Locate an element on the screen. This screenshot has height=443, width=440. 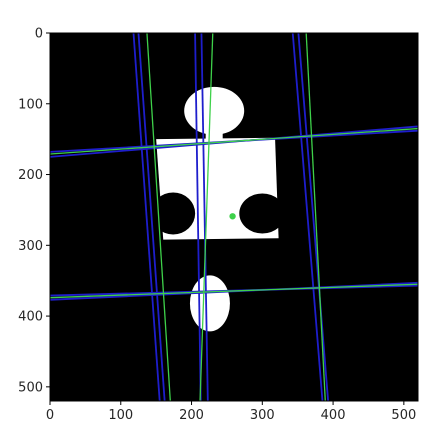
y-tick-label: 0 is located at coordinates (39, 34).